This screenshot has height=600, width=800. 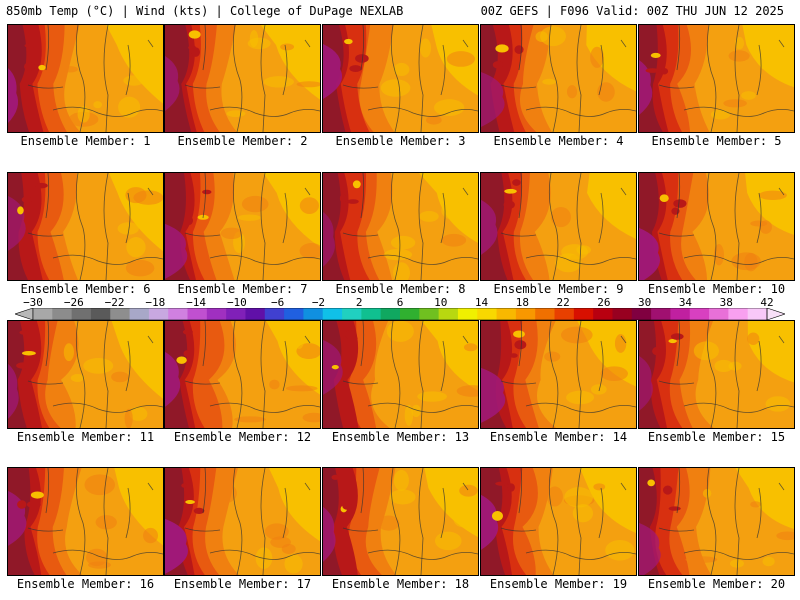 What do you see at coordinates (604, 302) in the screenshot?
I see `colorbar-tick-label: 26` at bounding box center [604, 302].